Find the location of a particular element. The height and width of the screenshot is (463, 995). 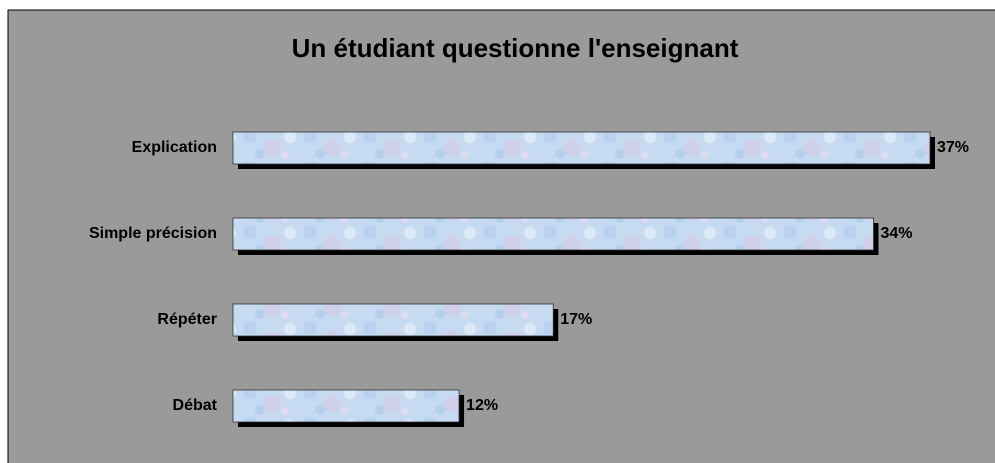

chart-title: Un étudiant questionne l'enseignant is located at coordinates (515, 48).